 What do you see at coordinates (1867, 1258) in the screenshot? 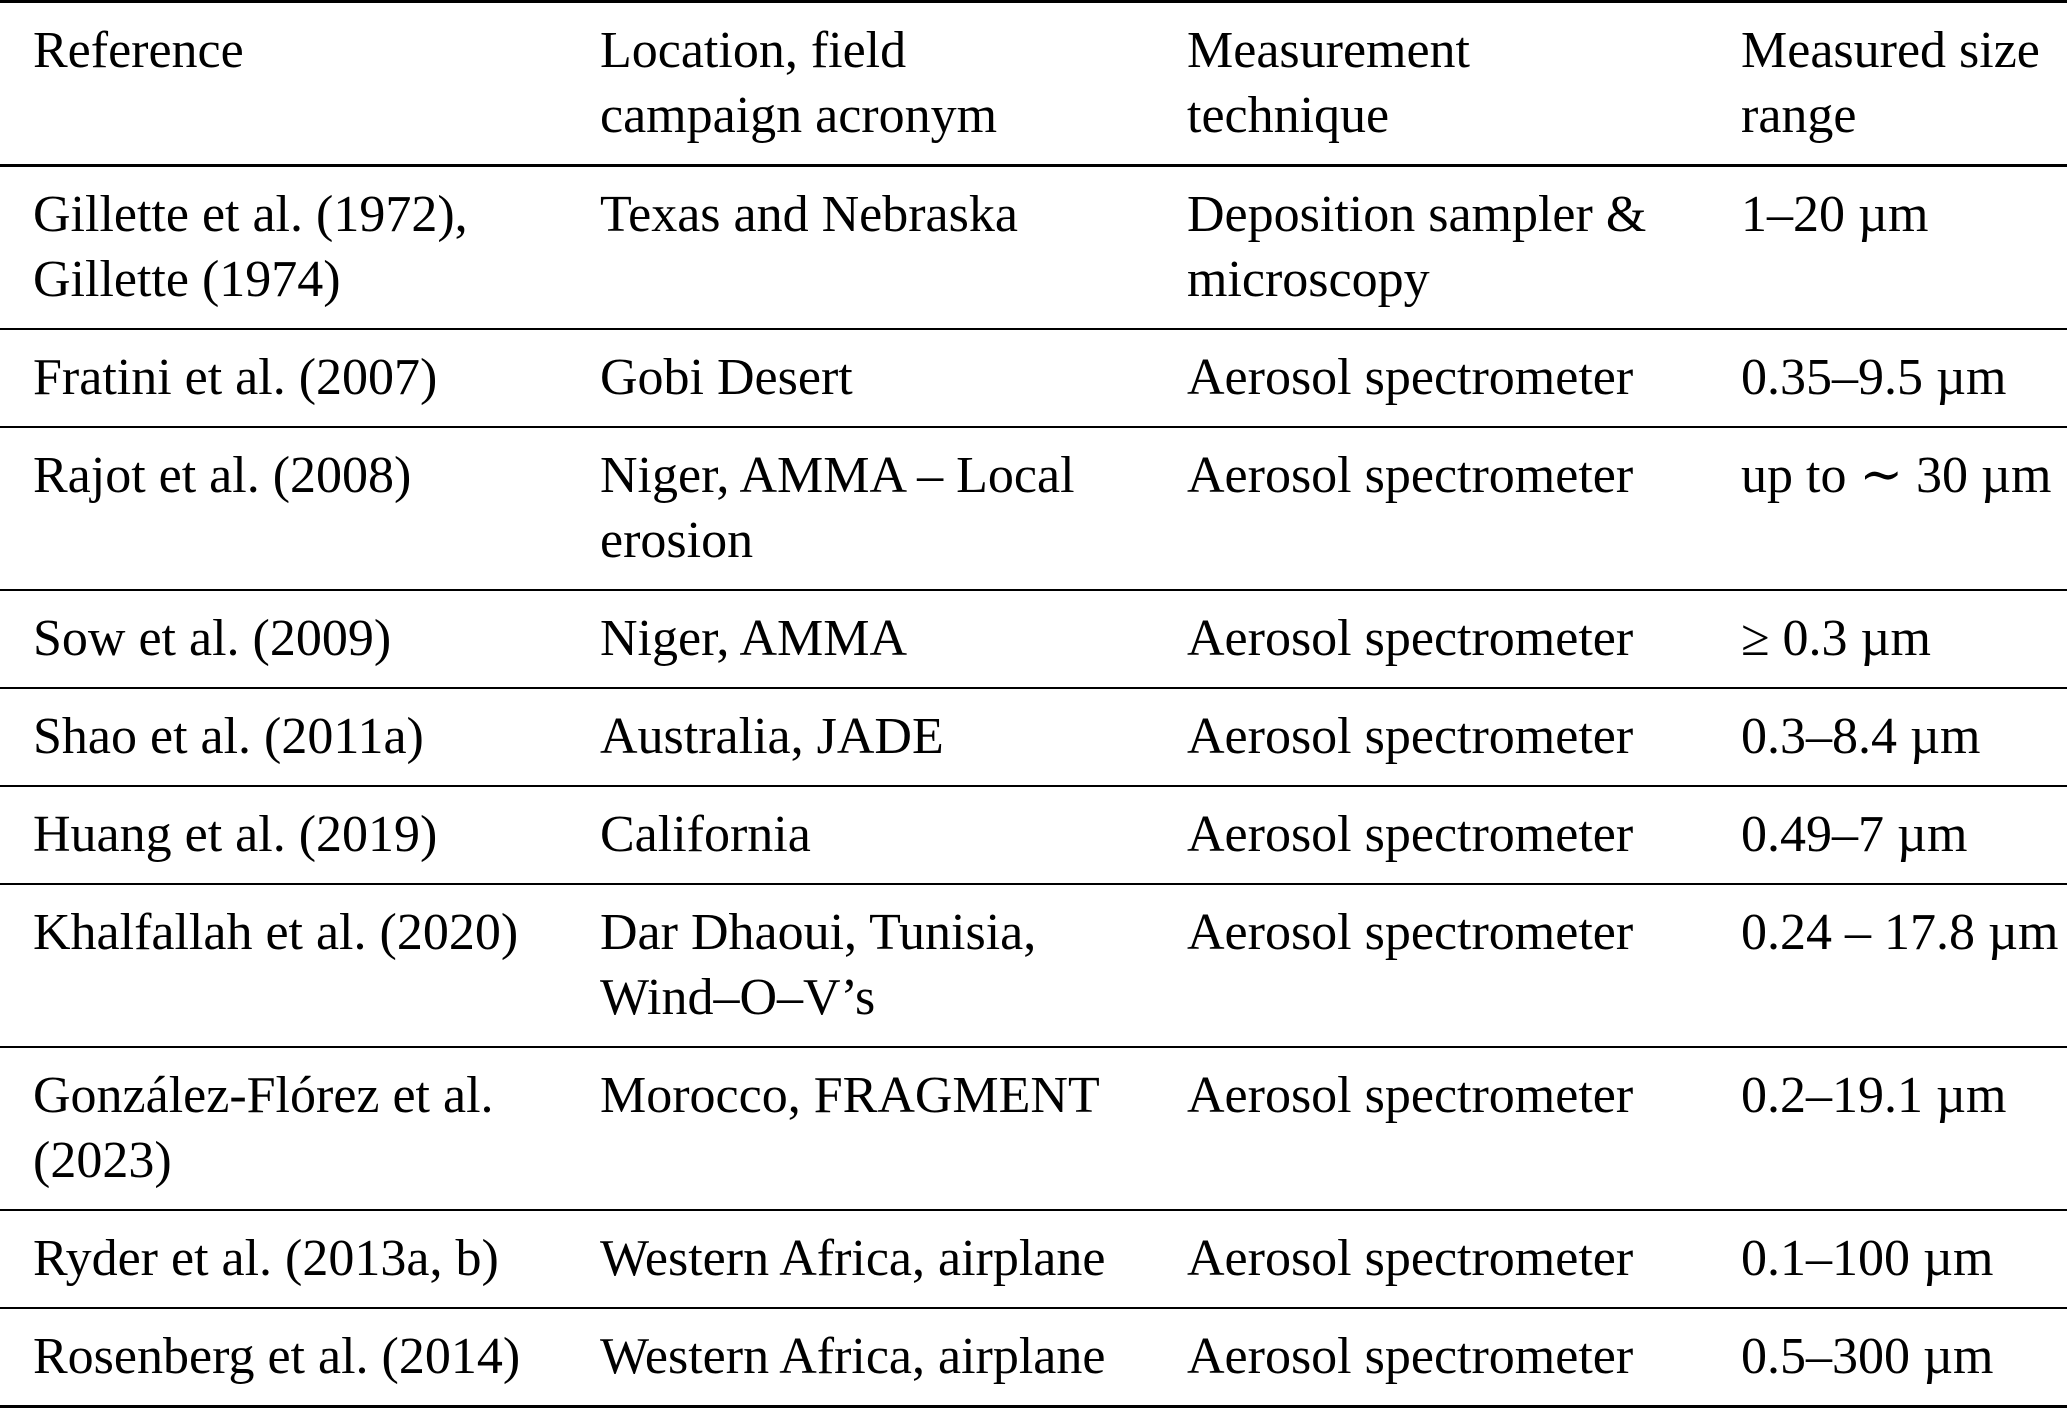
I see `cell-size-range: 0.1–100 µm` at bounding box center [1867, 1258].